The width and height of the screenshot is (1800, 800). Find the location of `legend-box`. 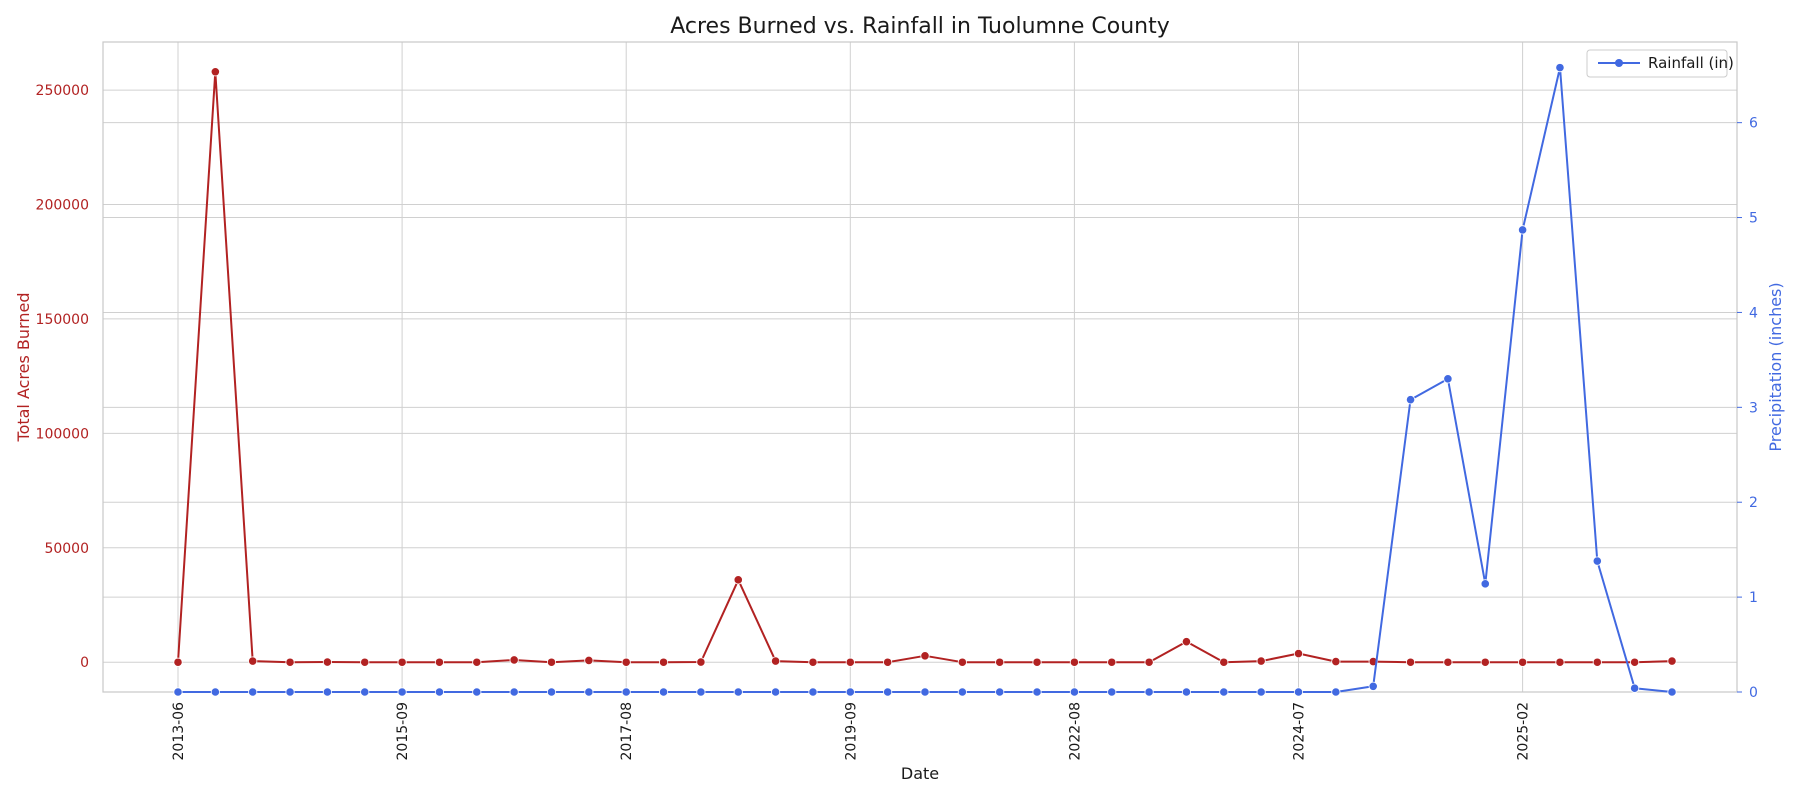

legend-box is located at coordinates (1657, 63).